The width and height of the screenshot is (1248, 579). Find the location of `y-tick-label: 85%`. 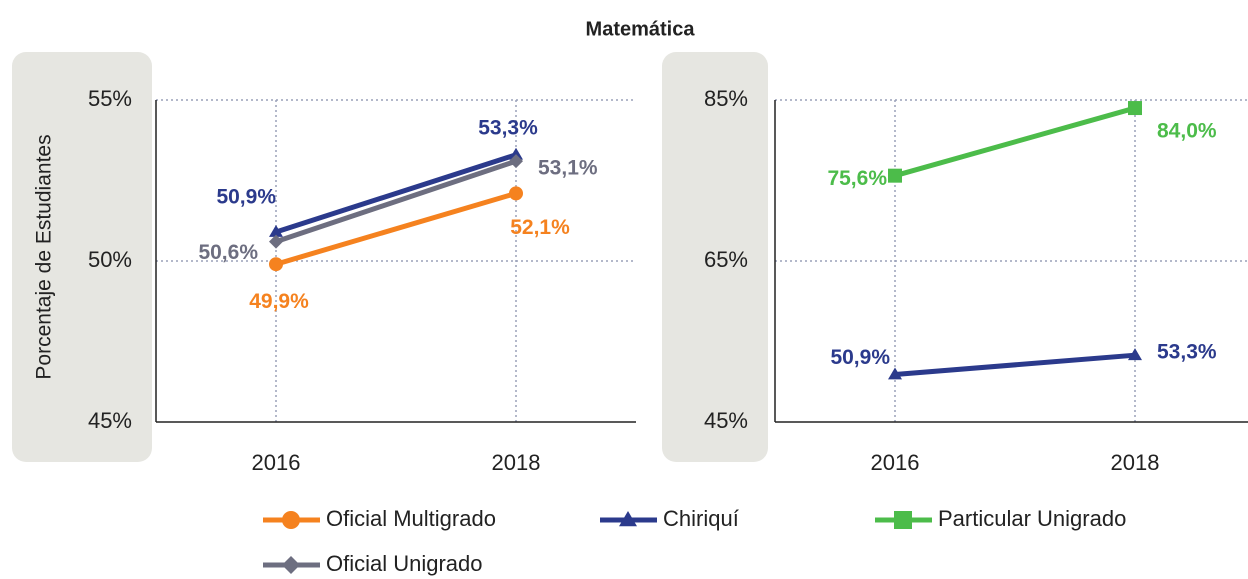

y-tick-label: 85% is located at coordinates (726, 98).